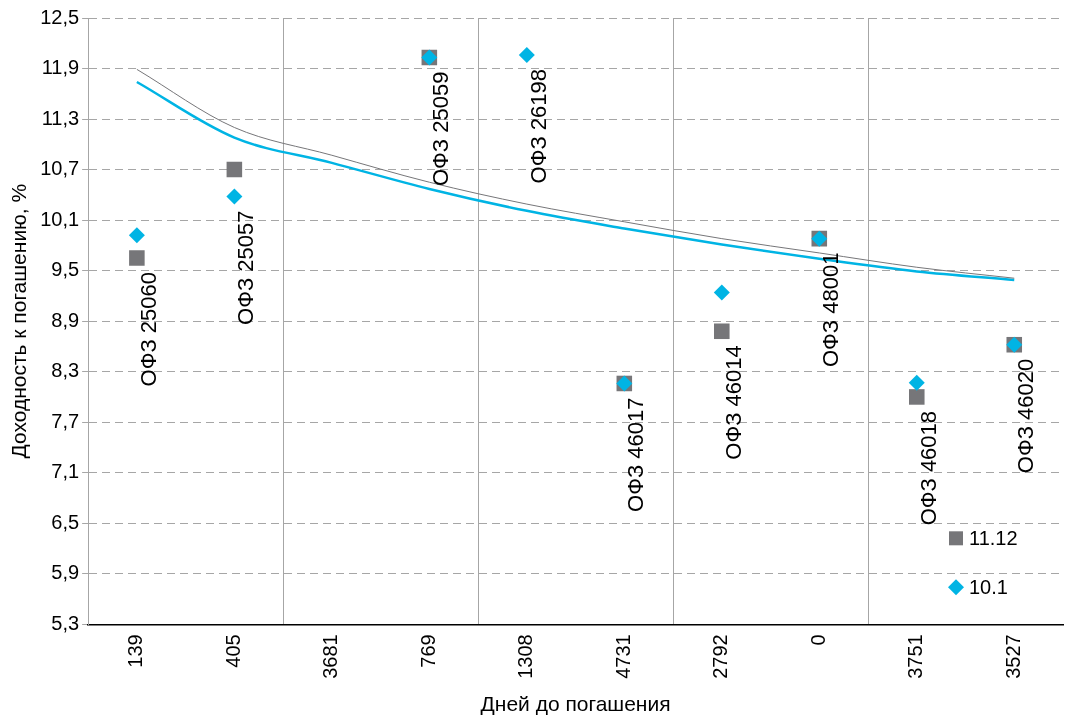 Image resolution: width=1074 pixels, height=722 pixels. Describe the element at coordinates (60, 16) in the screenshot. I see `y-tick-label: 12,5` at that location.